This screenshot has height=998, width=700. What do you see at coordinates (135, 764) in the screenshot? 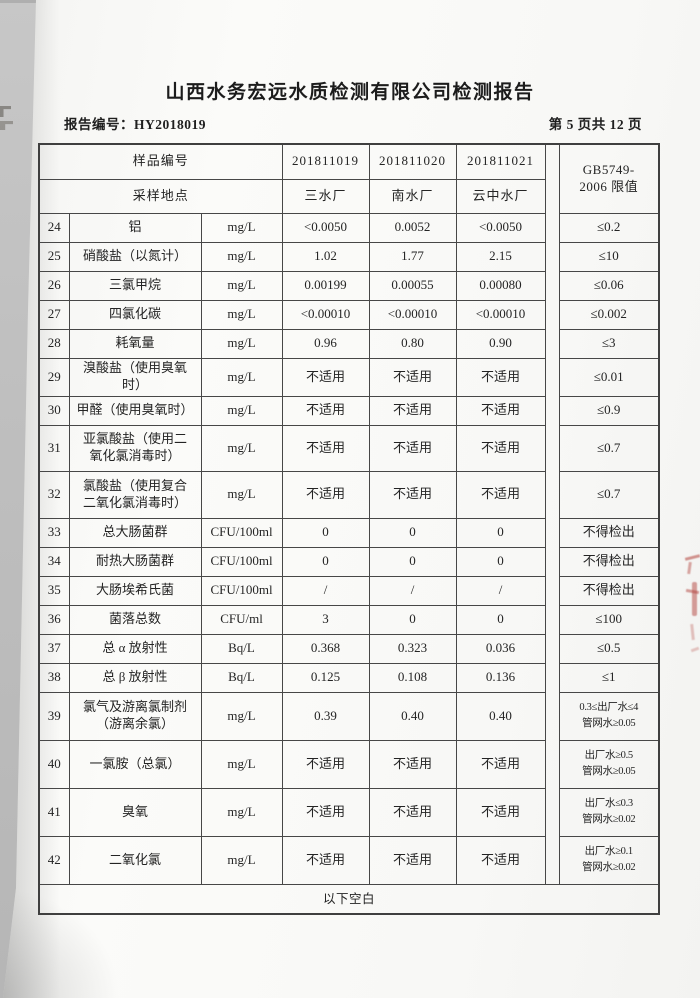
I see `parameter-name-cell: 一氯胺（总氯）` at bounding box center [135, 764].